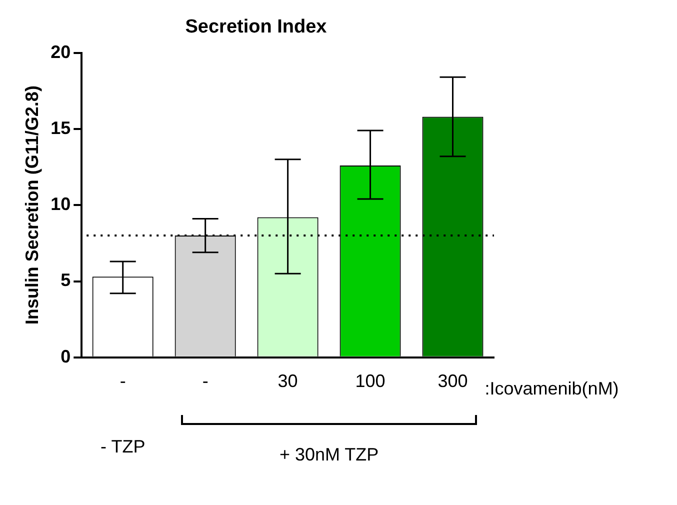 Image resolution: width=677 pixels, height=505 pixels. What do you see at coordinates (123, 446) in the screenshot?
I see `text: - TZP` at bounding box center [123, 446].